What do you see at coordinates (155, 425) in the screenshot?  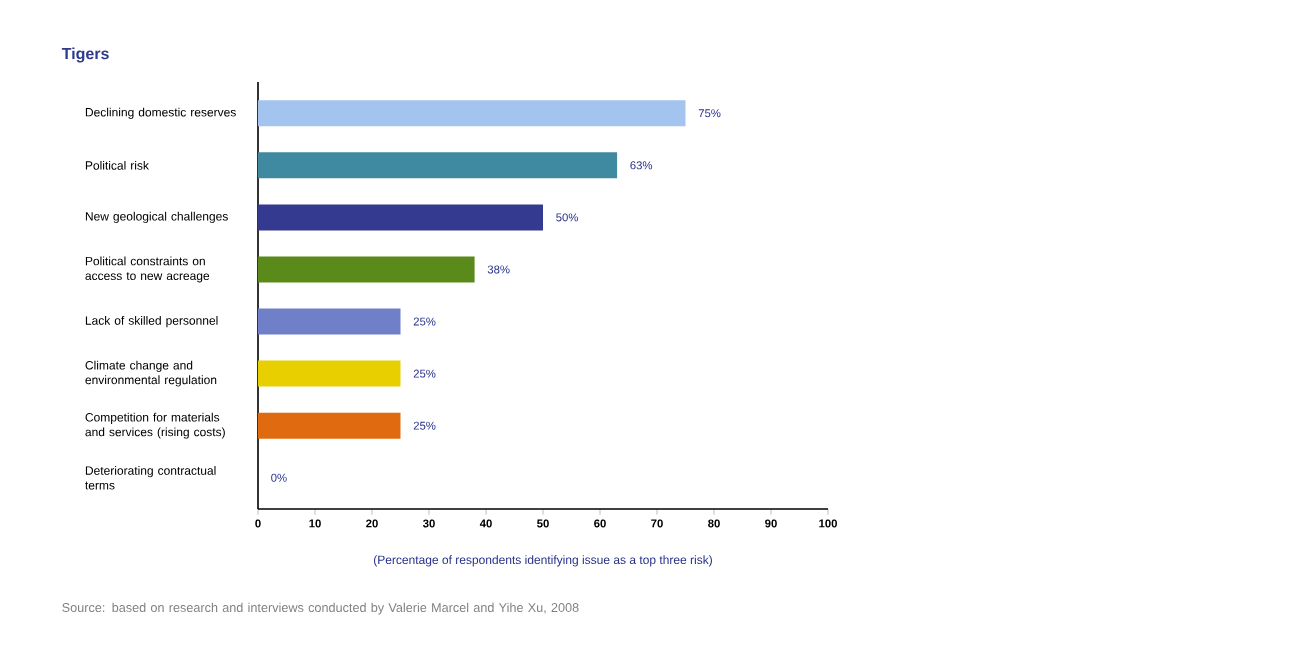 I see `y-tick-label: Competition for materials and services (rising costs)` at bounding box center [155, 425].